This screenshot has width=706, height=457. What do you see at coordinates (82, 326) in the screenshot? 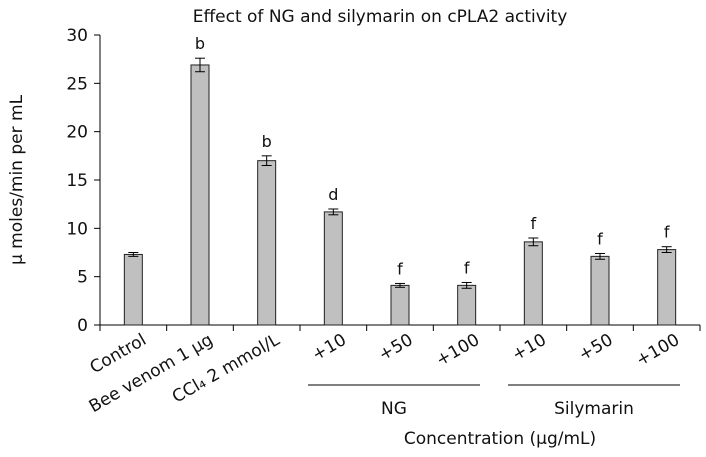
I see `y-tick-label: 0` at bounding box center [82, 326].